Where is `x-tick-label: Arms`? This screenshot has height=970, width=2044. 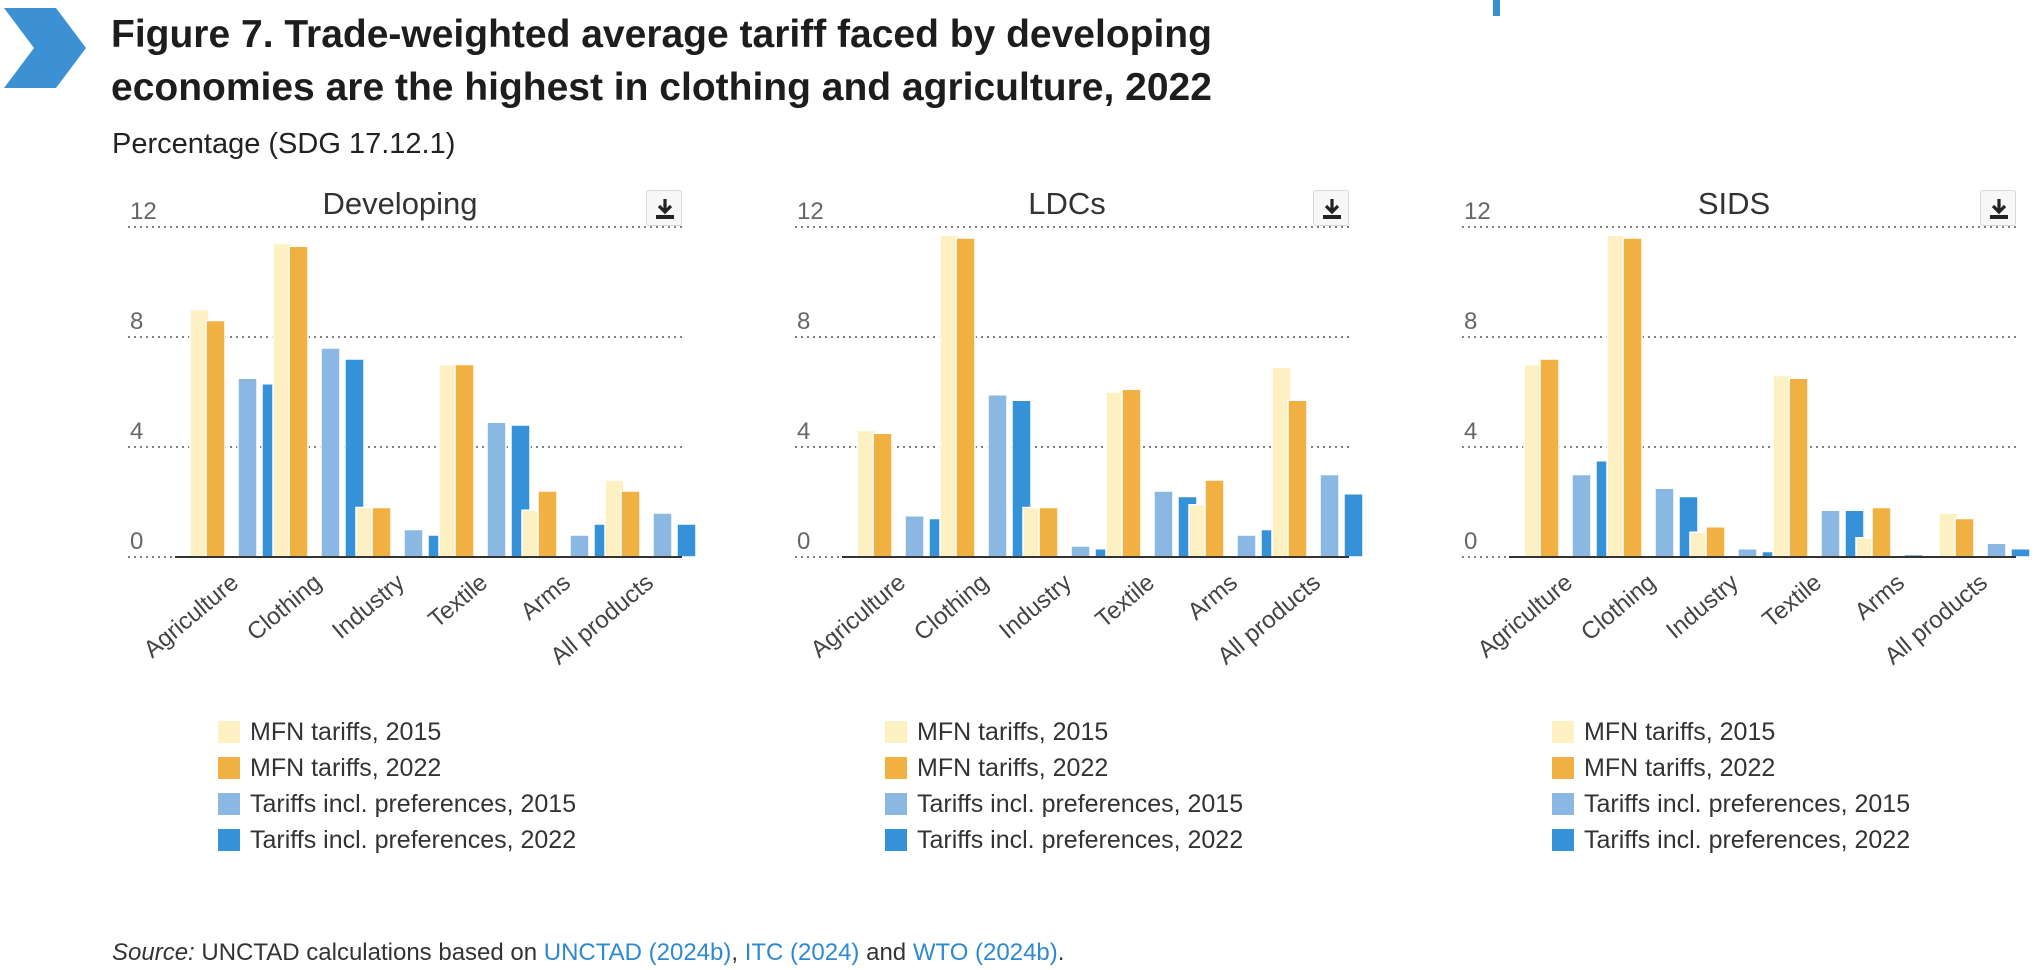
x-tick-label: Arms is located at coordinates (1213, 597).